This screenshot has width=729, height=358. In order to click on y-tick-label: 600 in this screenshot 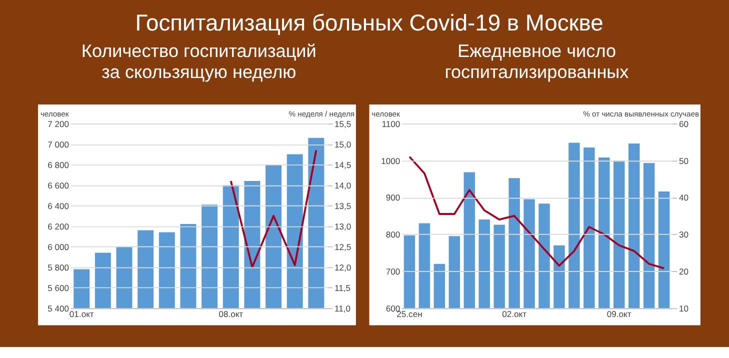, I will do `click(393, 308)`.